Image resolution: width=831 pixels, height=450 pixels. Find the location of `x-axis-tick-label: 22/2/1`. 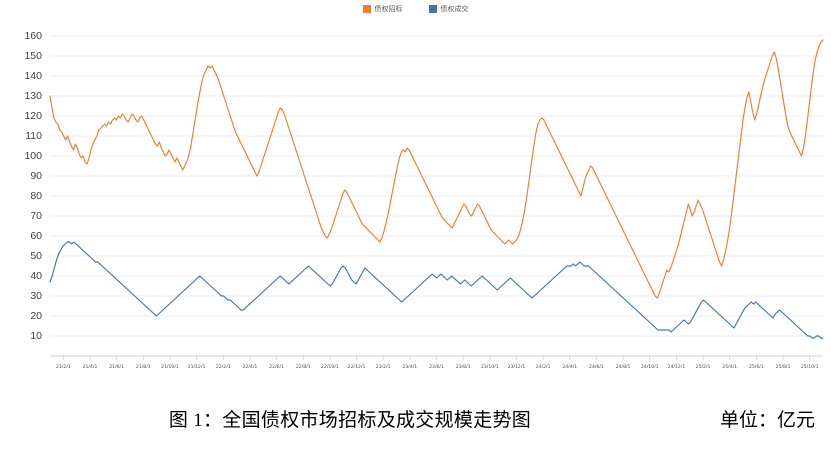

x-axis-tick-label: 22/2/1 is located at coordinates (223, 366).